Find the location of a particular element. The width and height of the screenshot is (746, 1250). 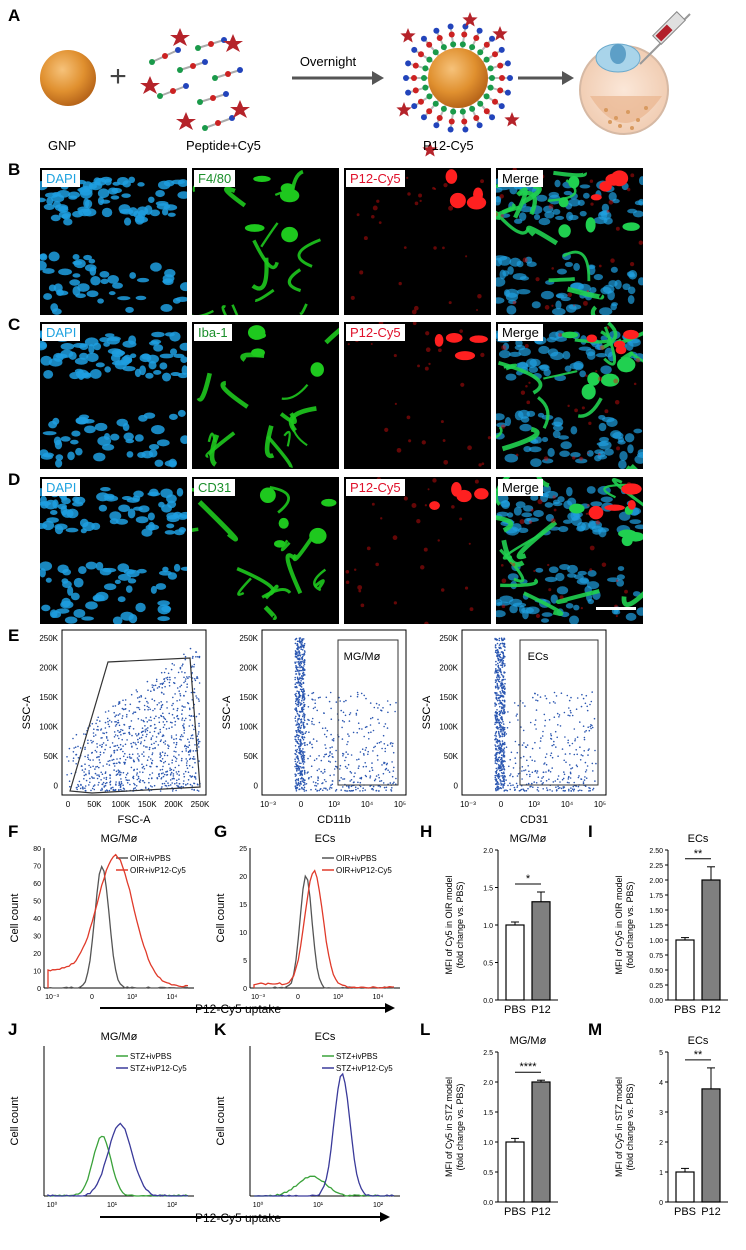

spoke-bead-blue is located at coordinates (414, 106).